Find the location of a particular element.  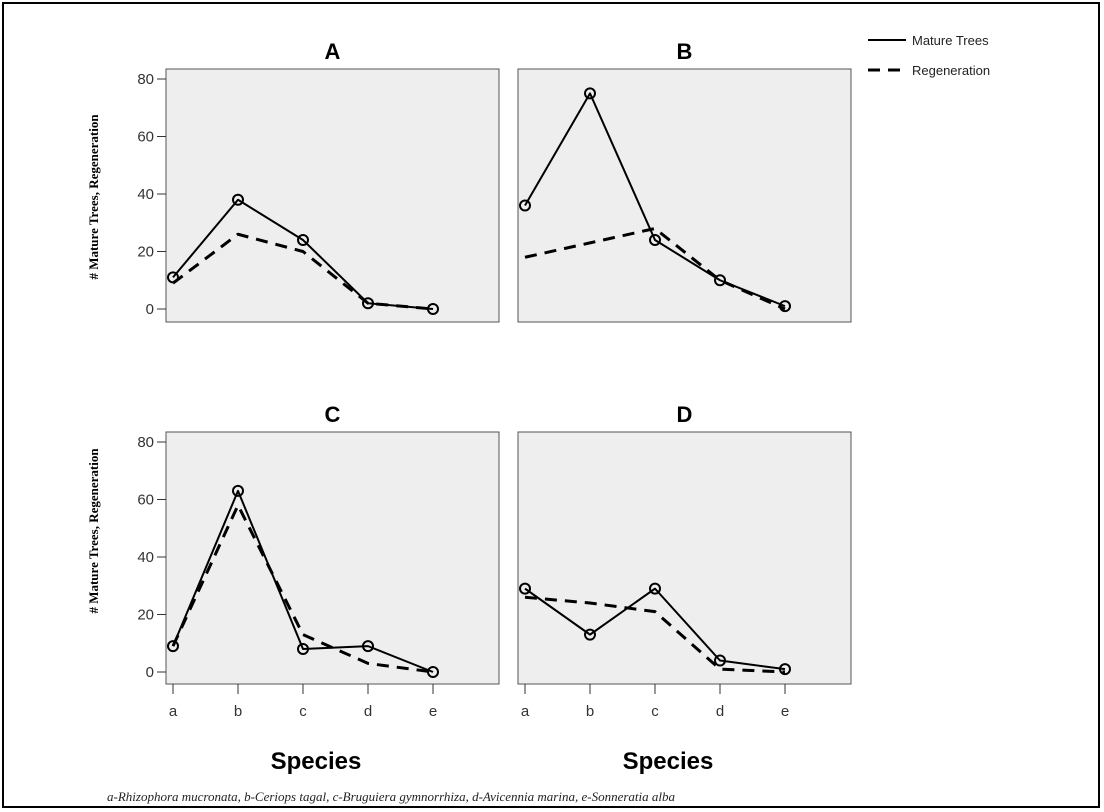

x-tick-label-D-b: b is located at coordinates (590, 711).